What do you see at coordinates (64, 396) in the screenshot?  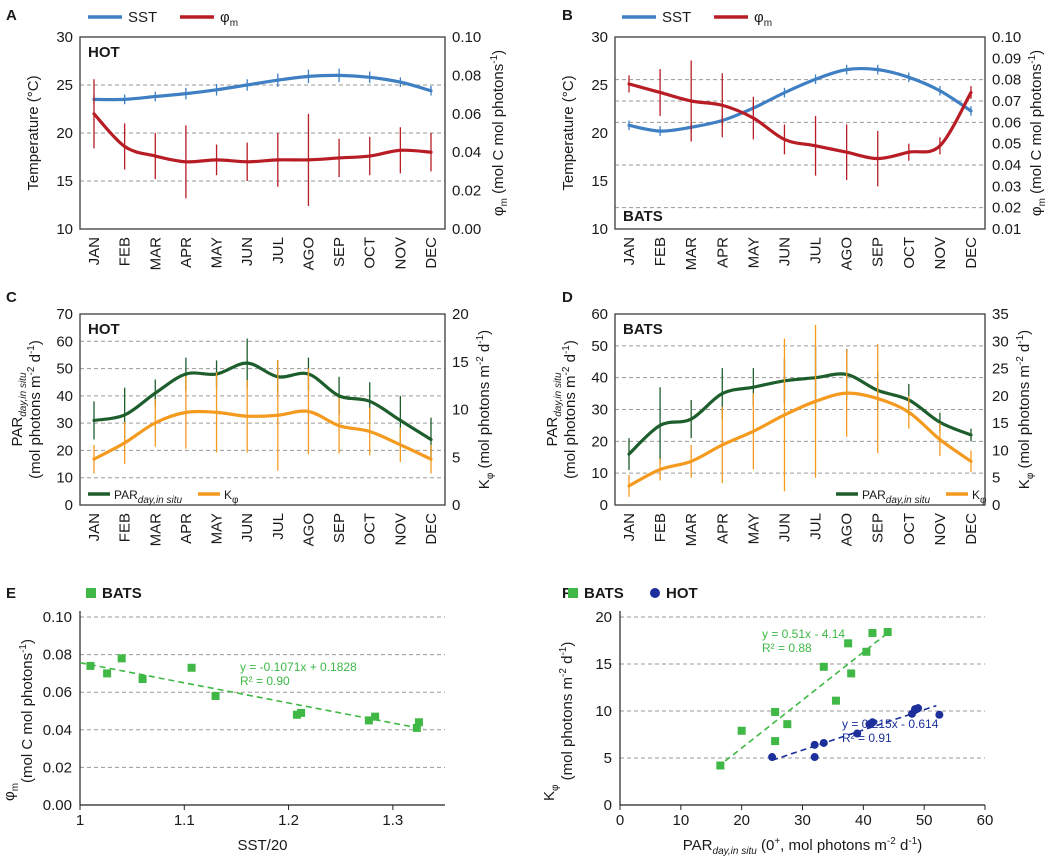 I see `y-tick-left: 40` at bounding box center [64, 396].